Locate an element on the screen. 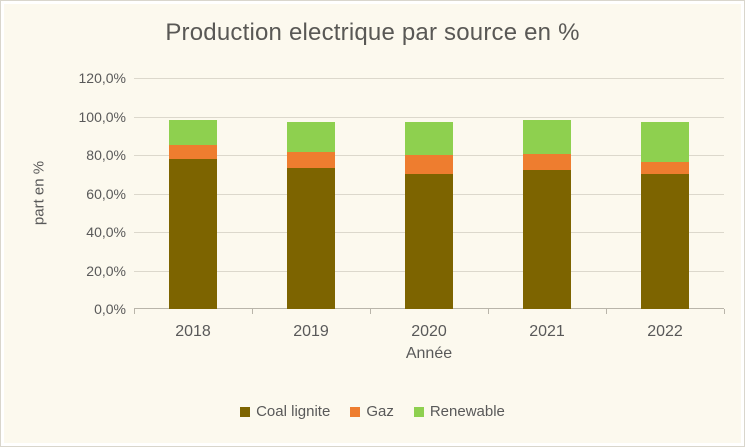 This screenshot has width=745, height=447. bar-segment-2021-gaz is located at coordinates (547, 162).